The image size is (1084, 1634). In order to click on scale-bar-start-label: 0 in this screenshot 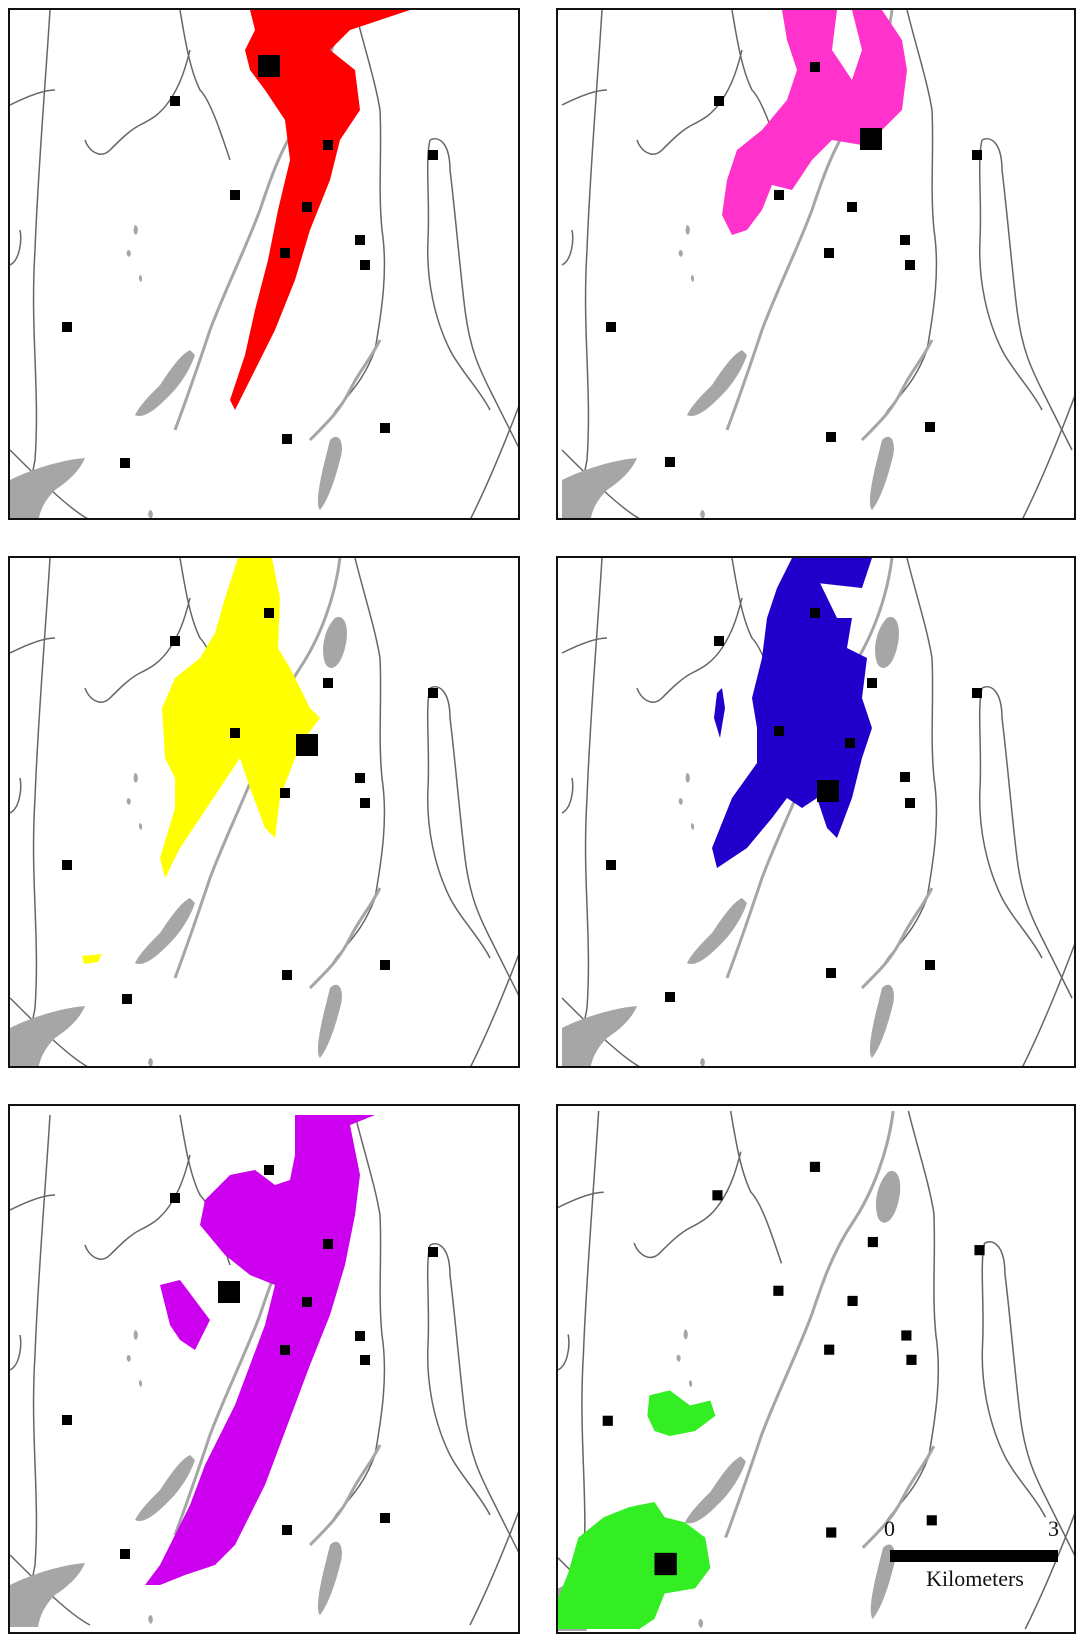, I will do `click(889, 1528)`.